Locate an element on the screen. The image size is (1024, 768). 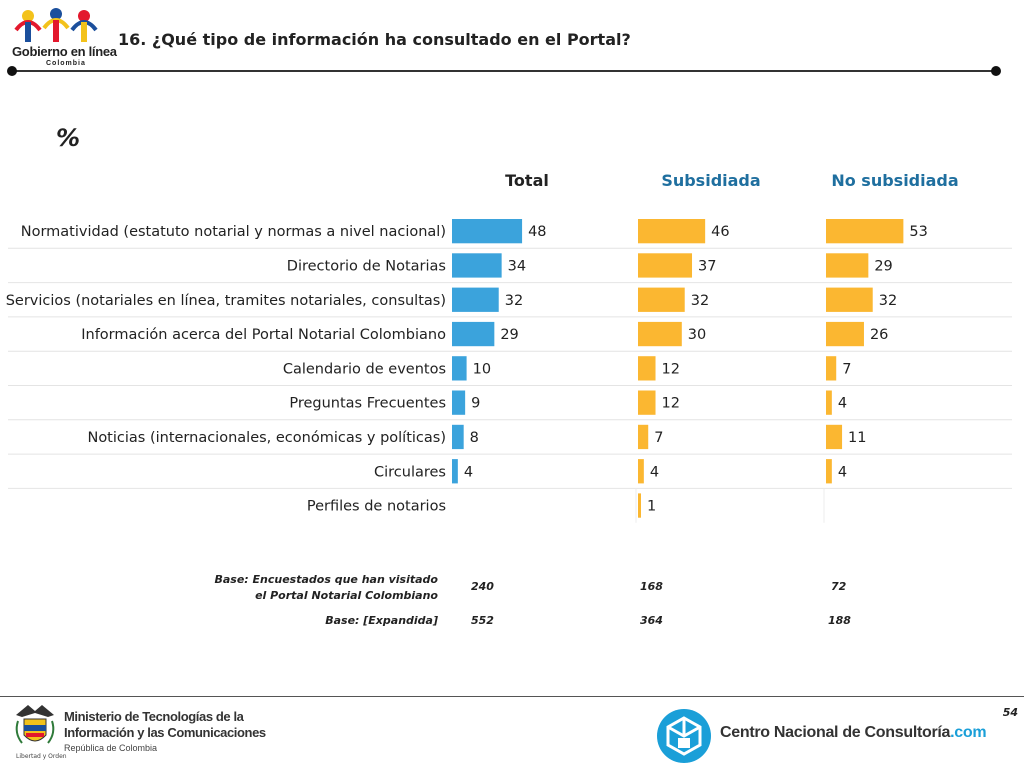
base-label-visitors-line1: Base: Encuestados que han visitado is located at coordinates (326, 579).